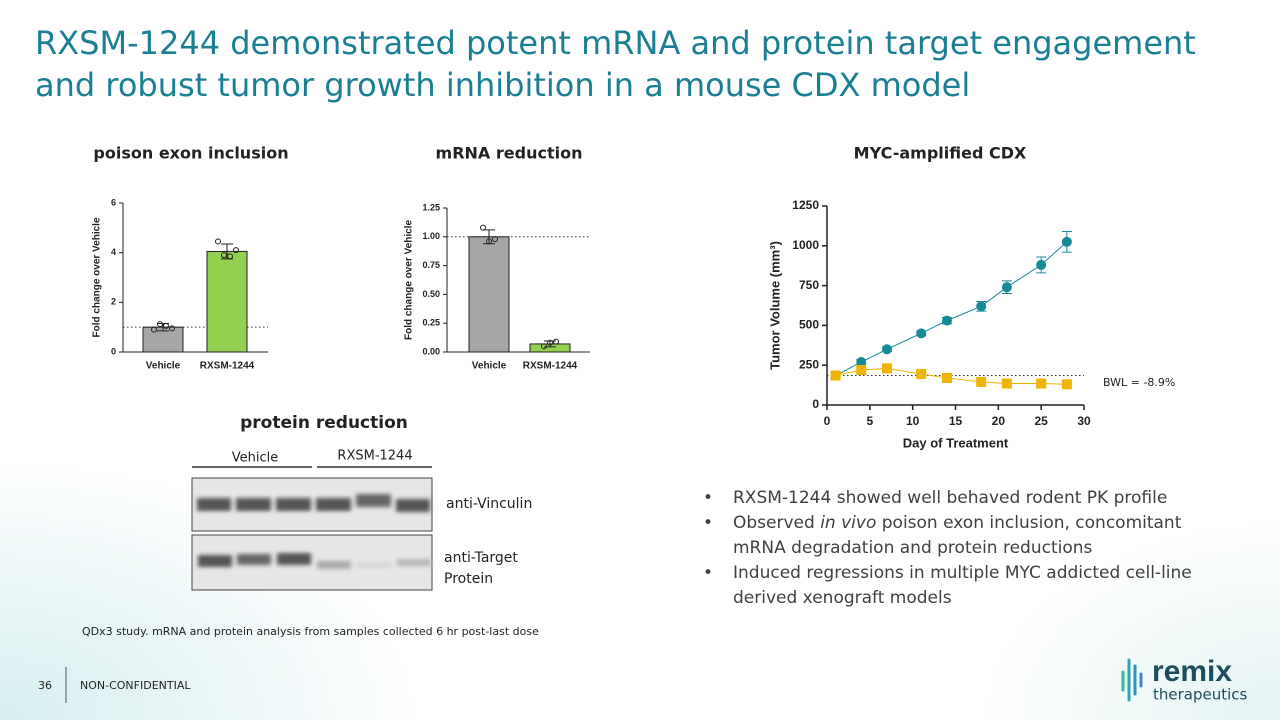  What do you see at coordinates (431, 265) in the screenshot?
I see `y-tick-label: 0.75` at bounding box center [431, 265].